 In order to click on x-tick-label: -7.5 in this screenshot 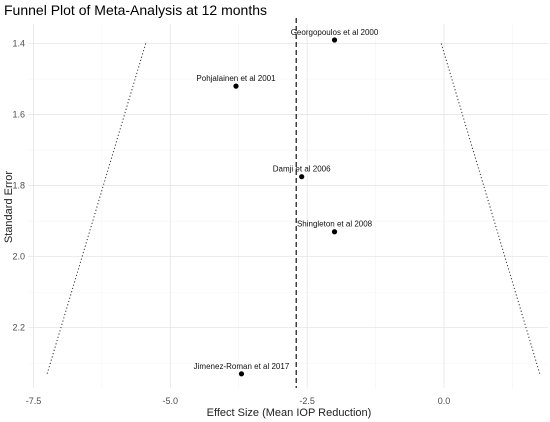, I will do `click(34, 401)`.